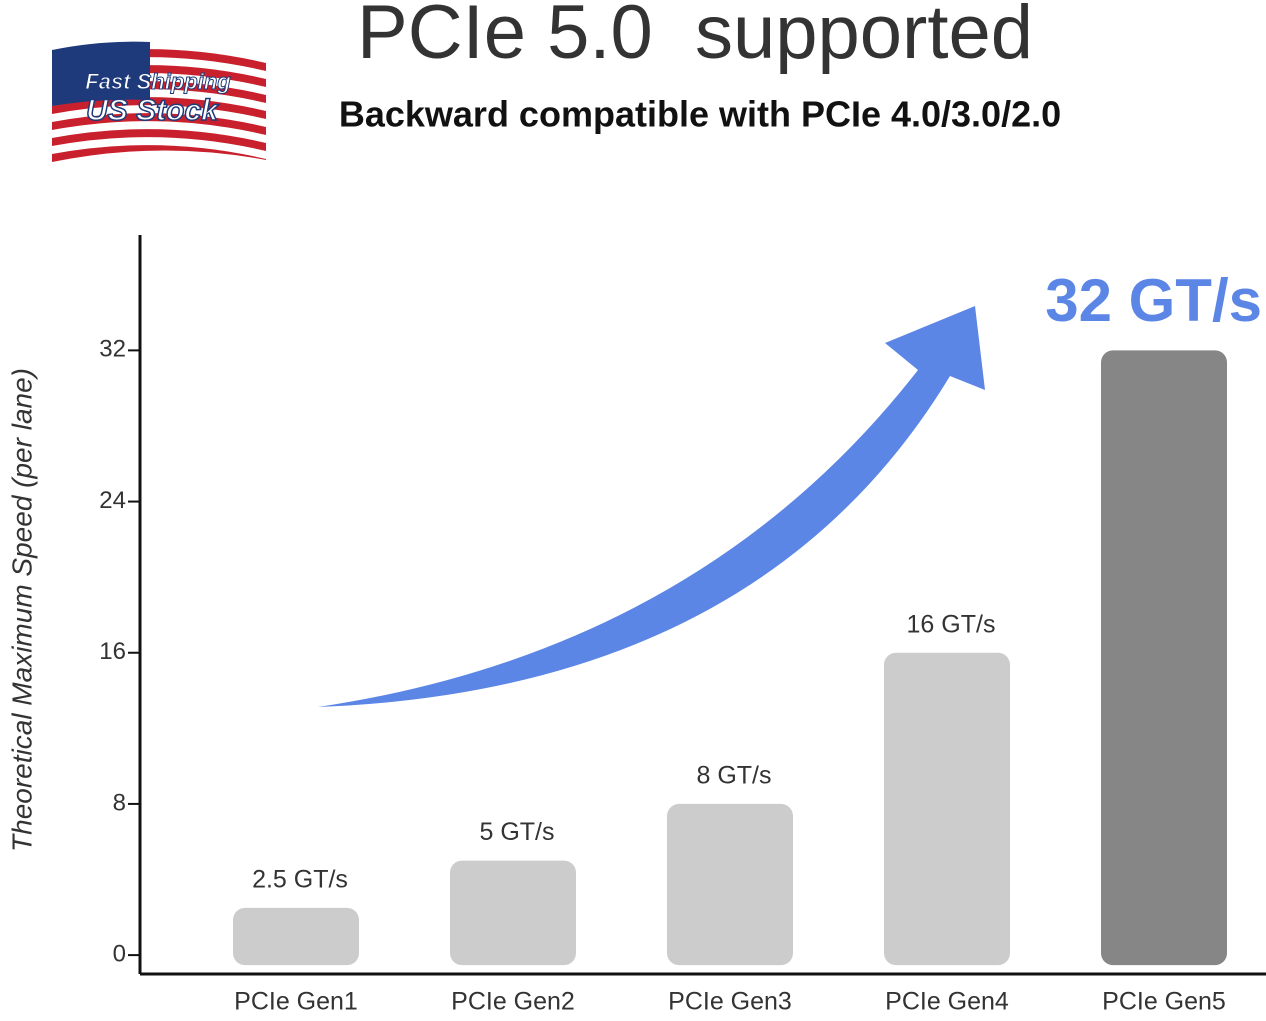 The height and width of the screenshot is (1021, 1266). I want to click on x-tick-label: PCIe Gen5, so click(1164, 1002).